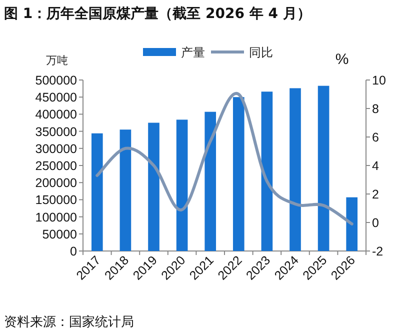 Image resolution: width=415 pixels, height=332 pixels. What do you see at coordinates (56, 200) in the screenshot?
I see `y-tick-label: 150000` at bounding box center [56, 200].